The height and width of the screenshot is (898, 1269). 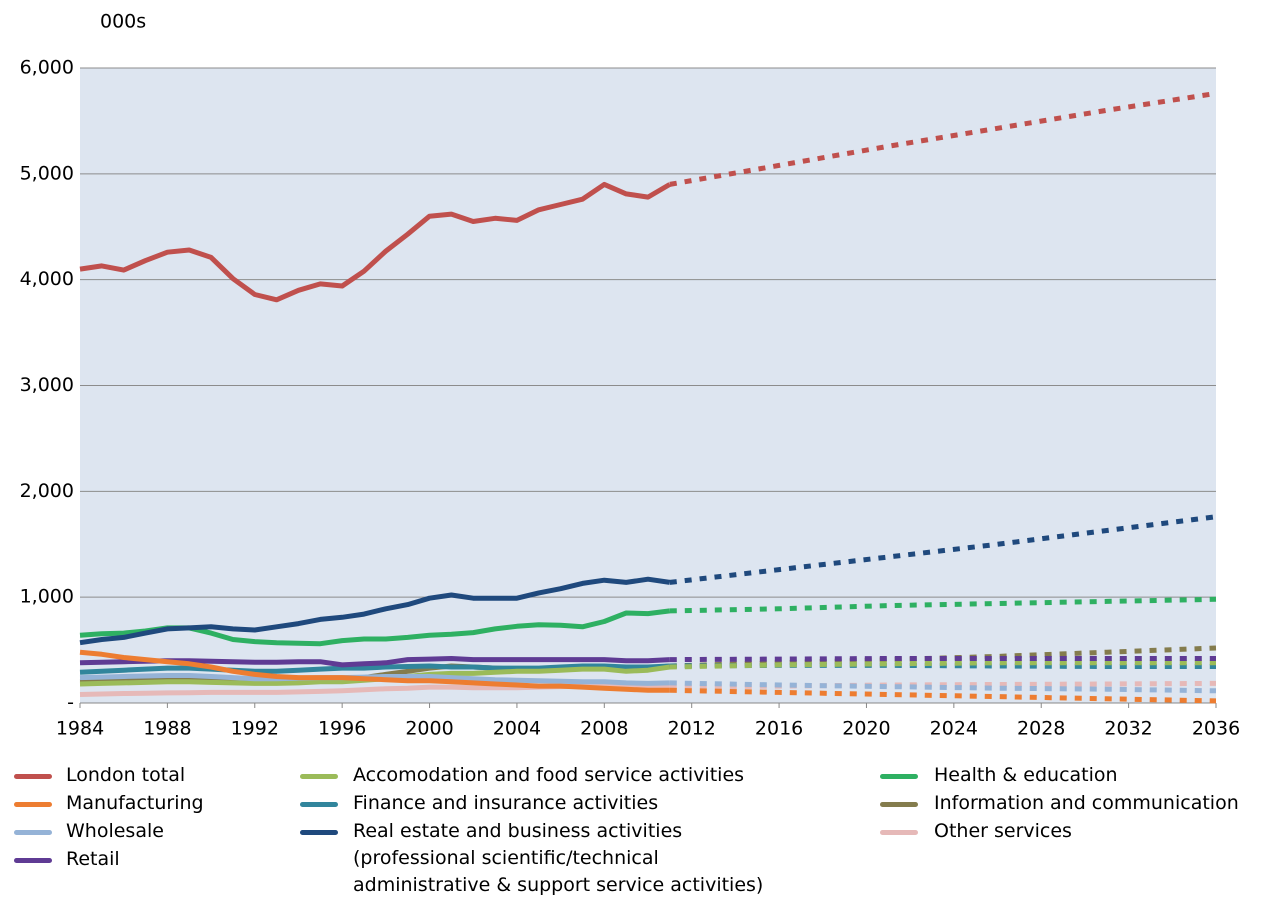 I want to click on x-tick-label: 2000, so click(x=429, y=729).